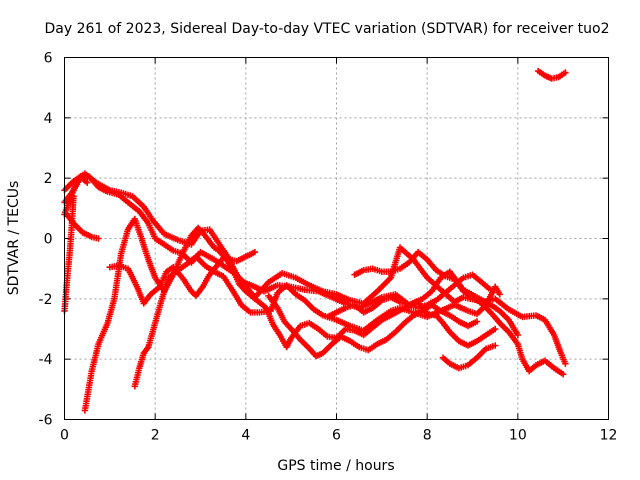 The width and height of the screenshot is (640, 480). I want to click on y-tick-label: 4, so click(48, 119).